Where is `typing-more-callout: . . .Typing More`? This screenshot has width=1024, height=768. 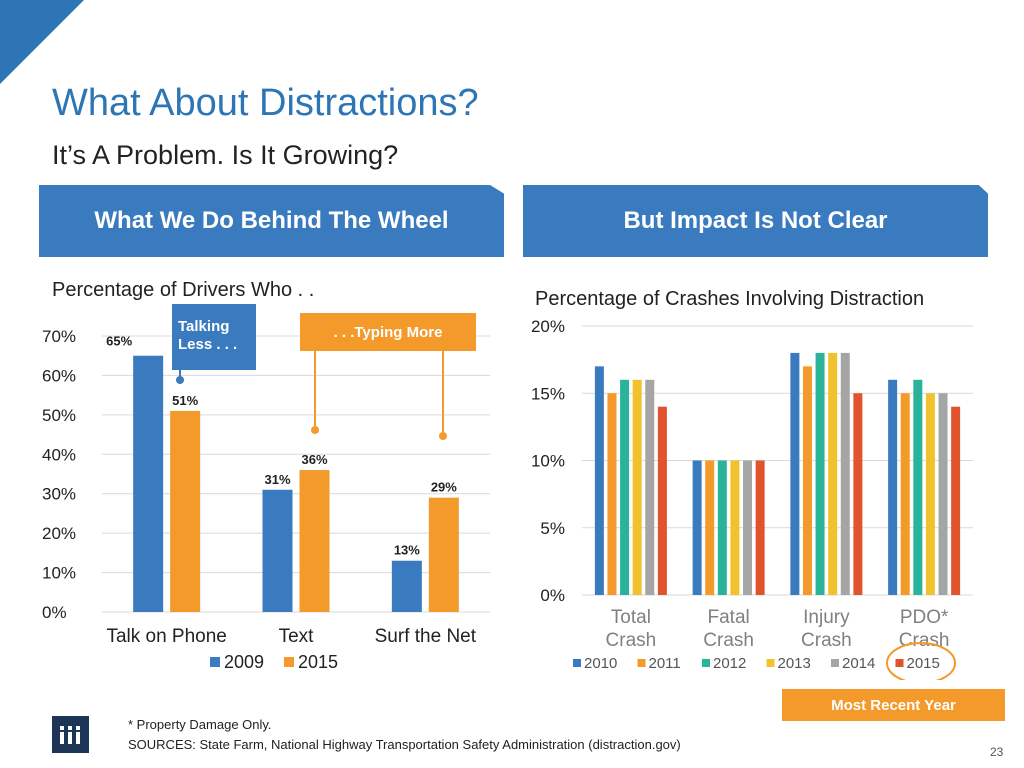 typing-more-callout: . . .Typing More is located at coordinates (388, 332).